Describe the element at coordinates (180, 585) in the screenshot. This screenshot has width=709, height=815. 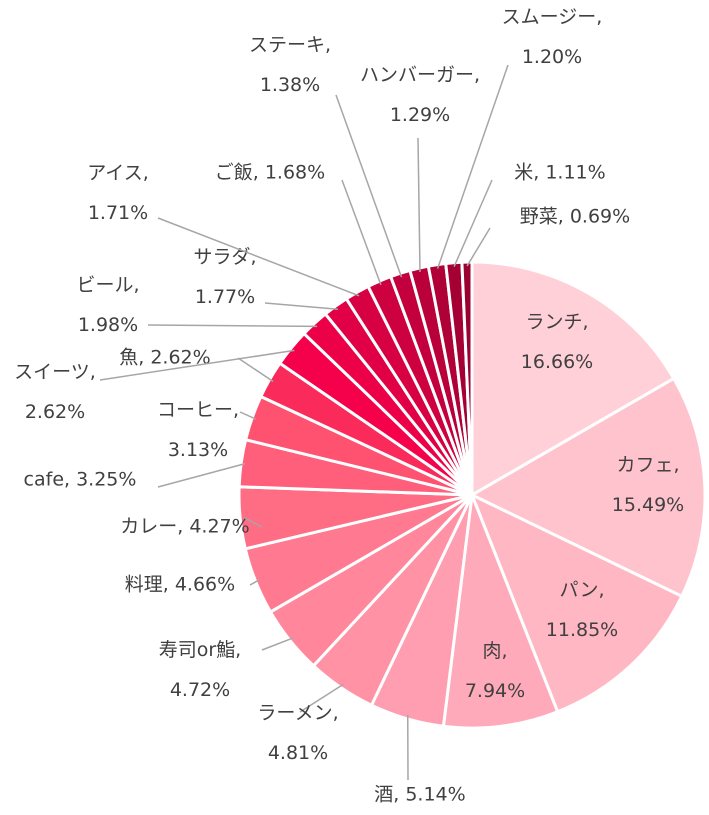
I see `data-label: 料理, 4.66%` at that location.